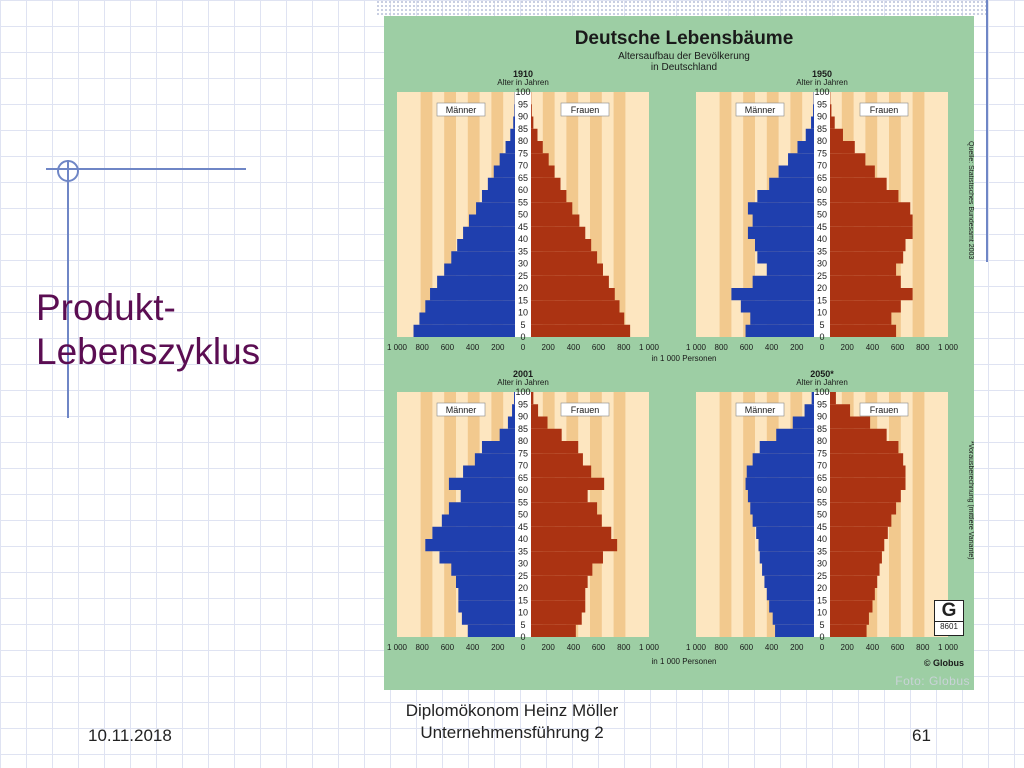 The width and height of the screenshot is (1024, 768). Describe the element at coordinates (949, 610) in the screenshot. I see `globus-logo-letter: G` at that location.